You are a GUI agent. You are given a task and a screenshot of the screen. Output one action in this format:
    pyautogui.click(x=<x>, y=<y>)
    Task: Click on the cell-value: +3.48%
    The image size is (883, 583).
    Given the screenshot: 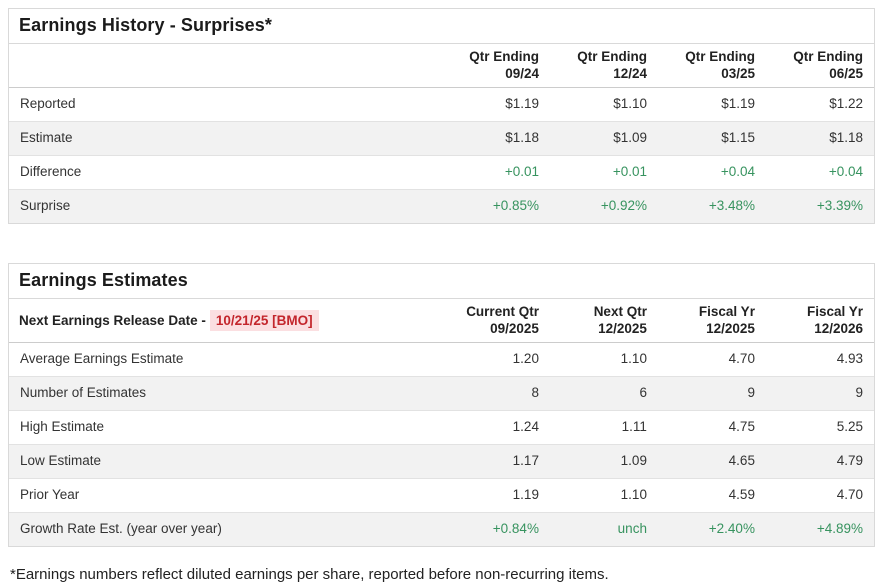 What is the action you would take?
    pyautogui.click(x=711, y=206)
    